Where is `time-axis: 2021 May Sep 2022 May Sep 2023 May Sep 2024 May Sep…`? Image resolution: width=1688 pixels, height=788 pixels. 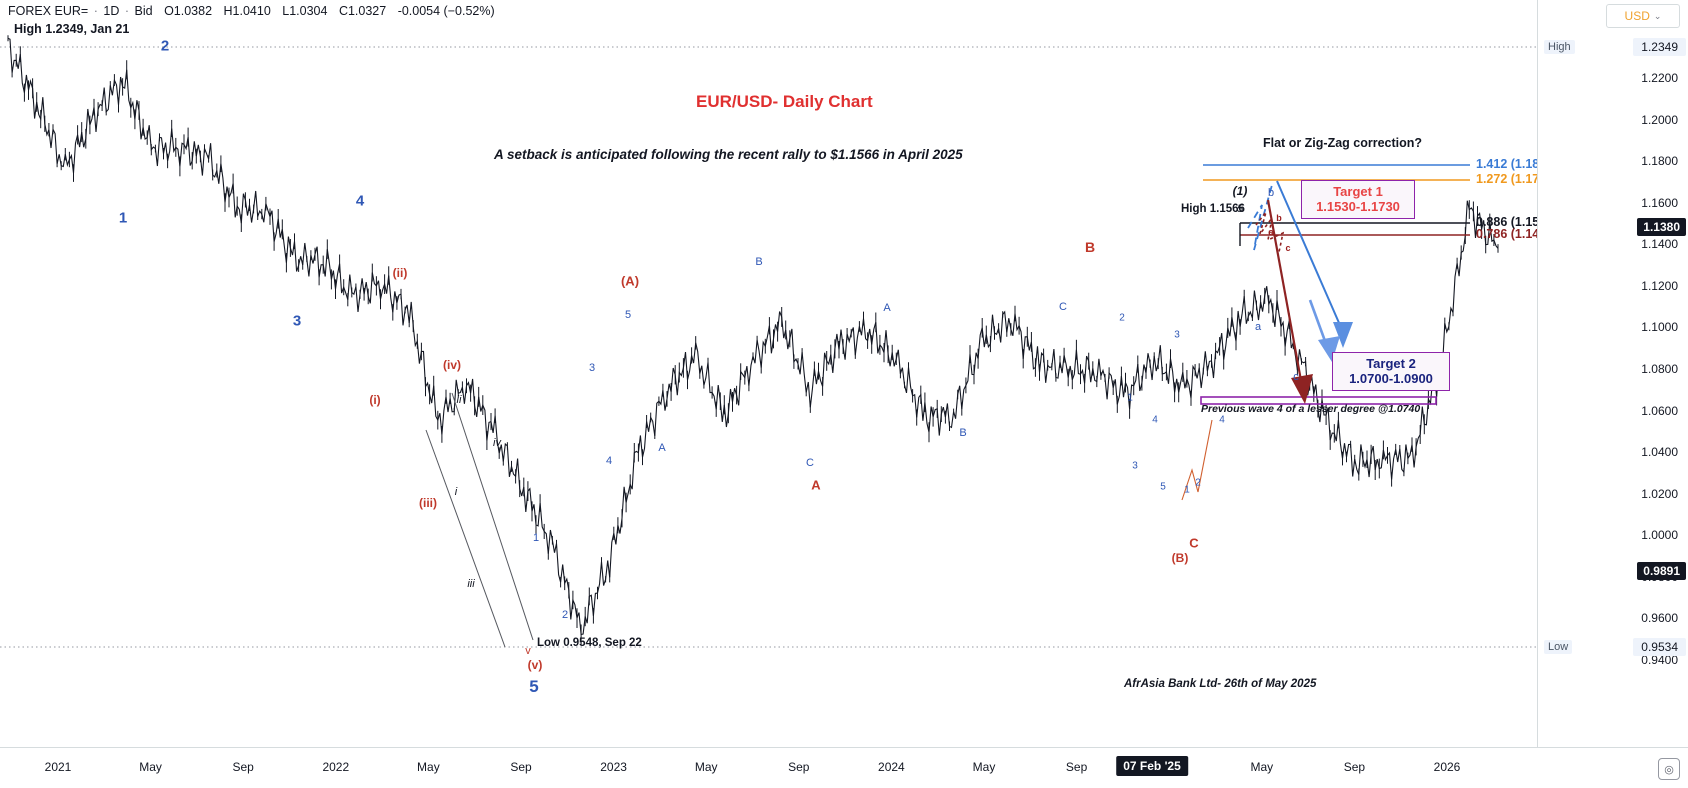
time-axis: 2021 May Sep 2022 May Sep 2023 May Sep 2024 May Sep… is located at coordinates (844, 767).